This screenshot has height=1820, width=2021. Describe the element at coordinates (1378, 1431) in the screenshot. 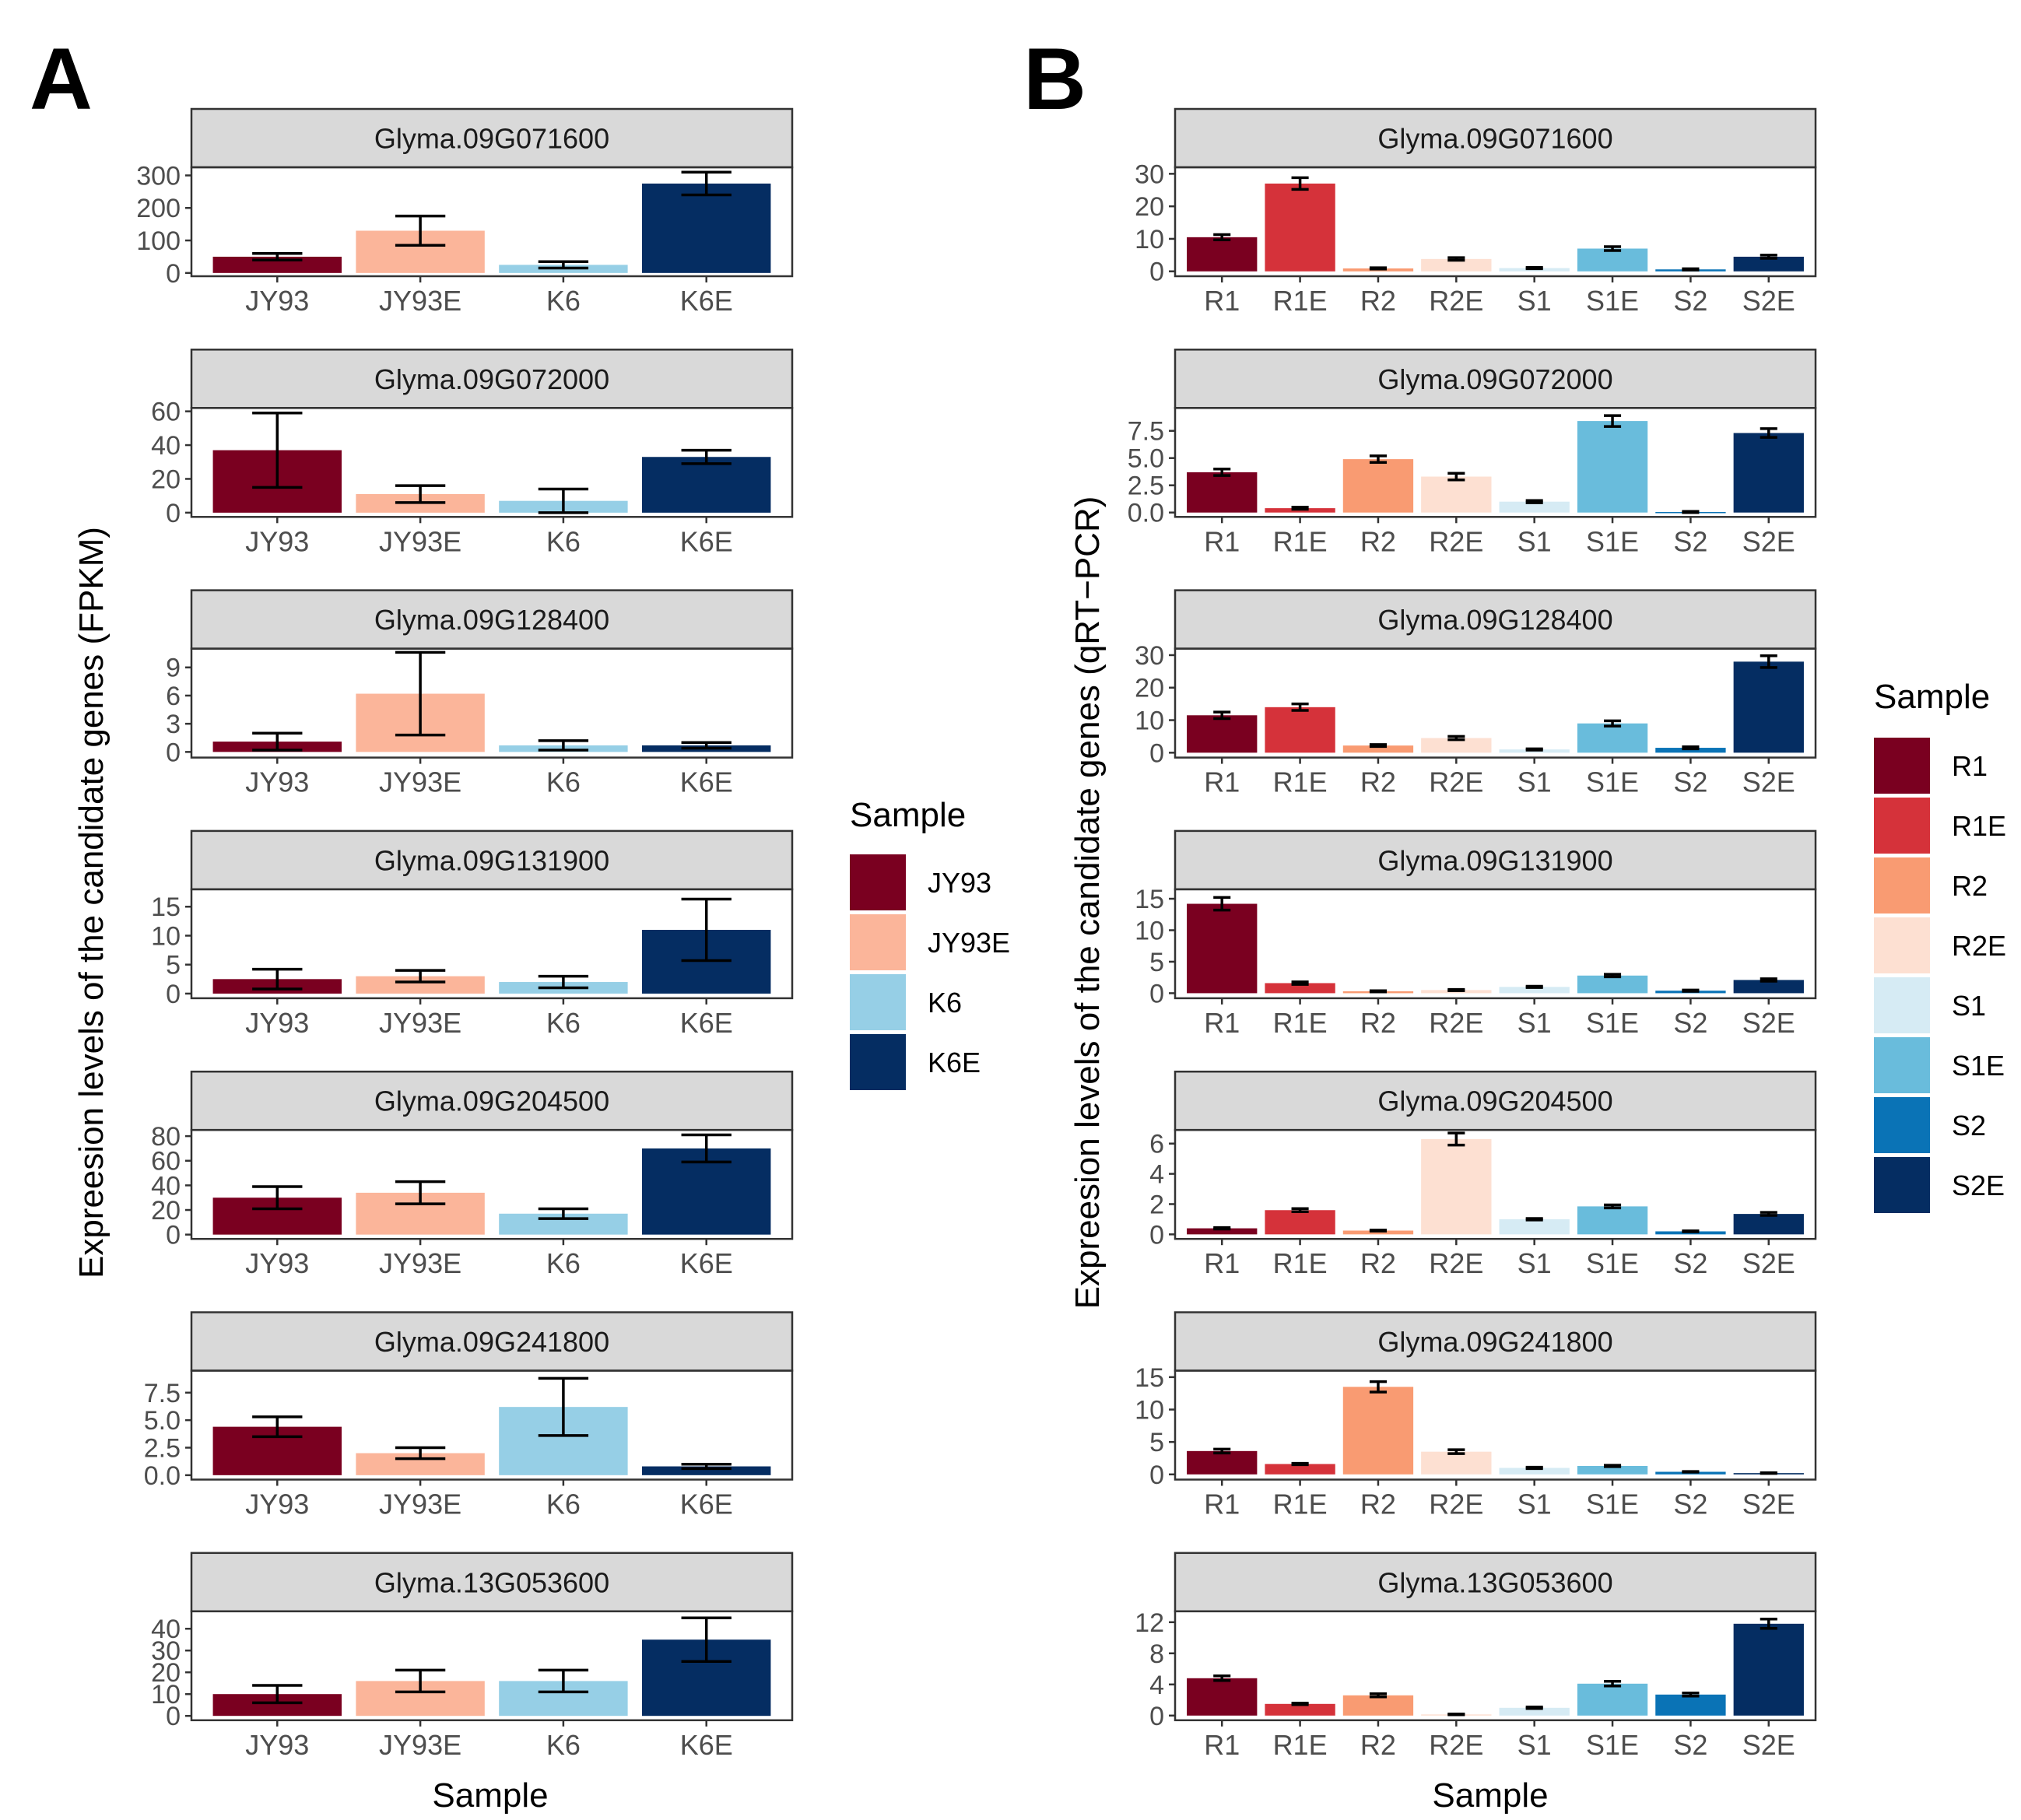

I see `bar-r2` at that location.